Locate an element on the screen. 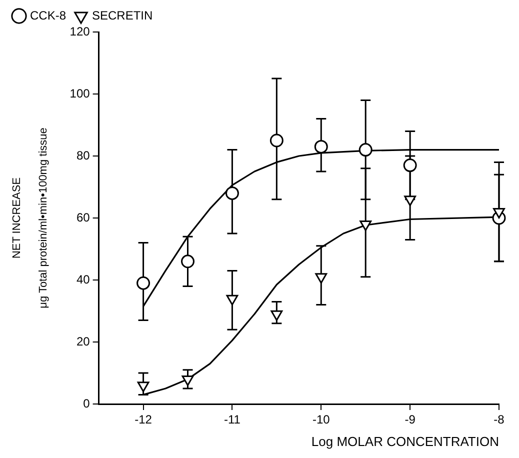 Image resolution: width=519 pixels, height=458 pixels. x-tick-label: -9 is located at coordinates (410, 419).